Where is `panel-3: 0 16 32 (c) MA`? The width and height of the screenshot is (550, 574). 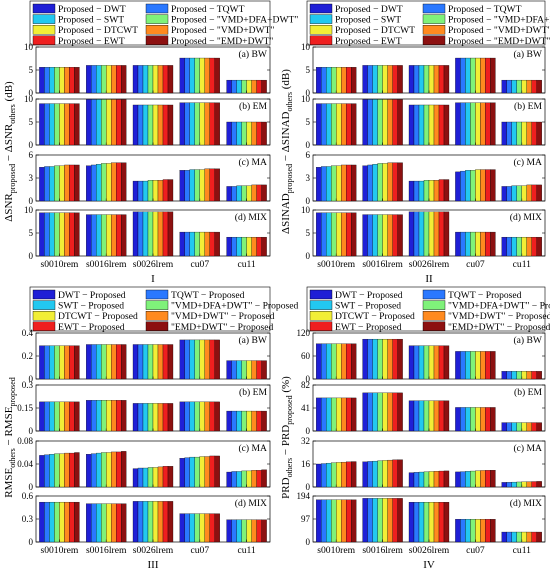
panel-3: 0 16 32 (c) MA is located at coordinates (423, 464).